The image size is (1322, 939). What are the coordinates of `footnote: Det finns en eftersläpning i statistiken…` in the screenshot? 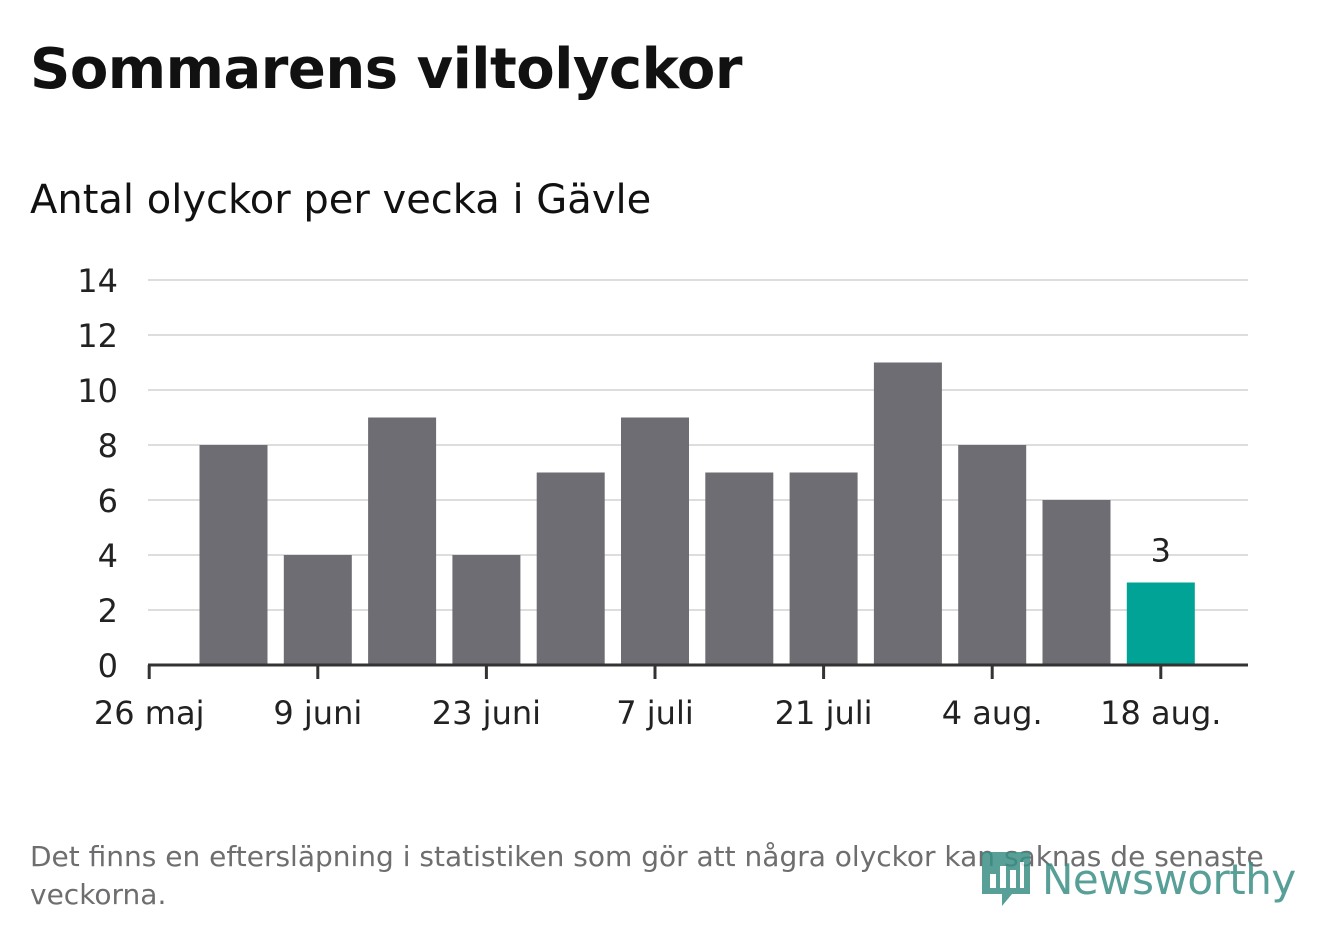 It's located at (647, 875).